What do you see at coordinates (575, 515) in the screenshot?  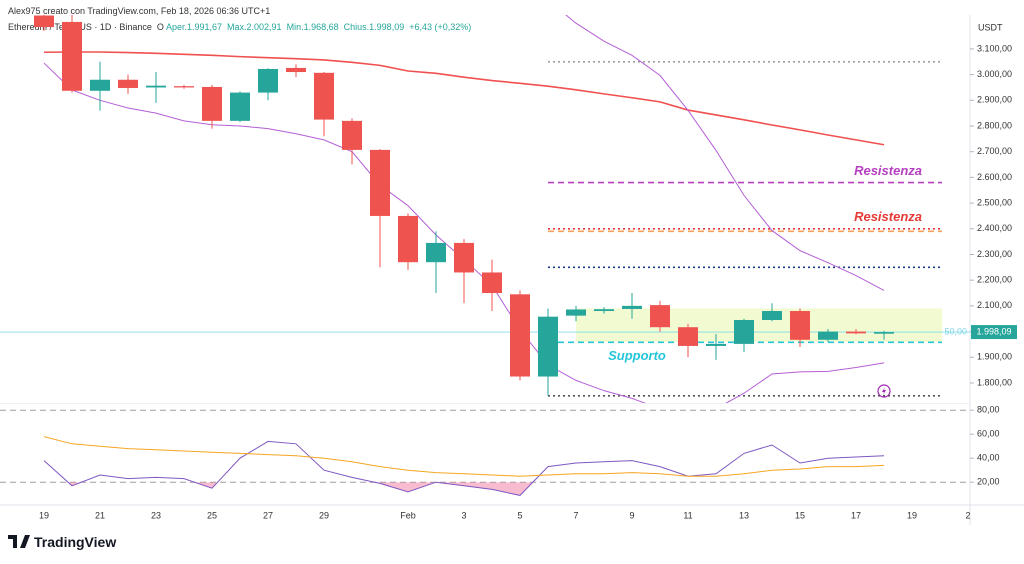 I see `x-tick-label: 7` at bounding box center [575, 515].